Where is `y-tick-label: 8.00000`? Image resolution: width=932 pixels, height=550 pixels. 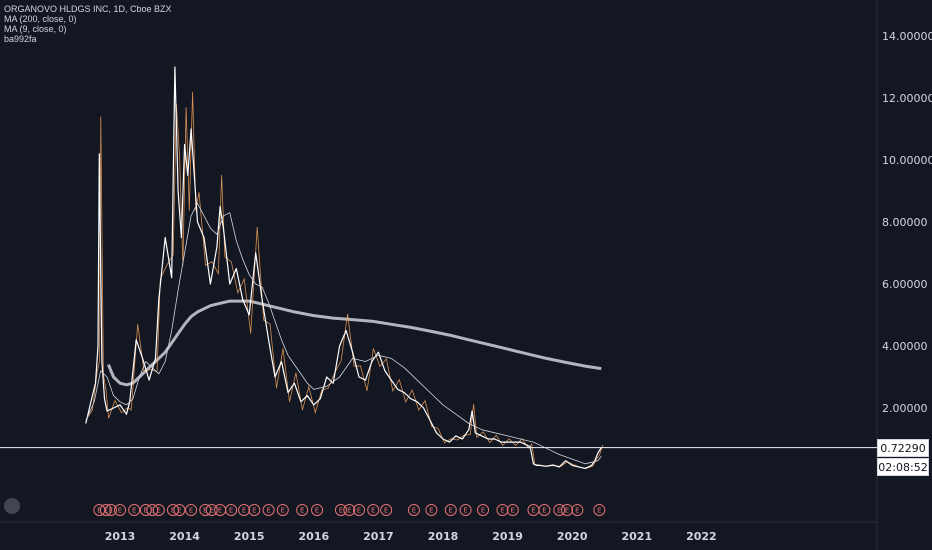 y-tick-label: 8.00000 is located at coordinates (905, 222).